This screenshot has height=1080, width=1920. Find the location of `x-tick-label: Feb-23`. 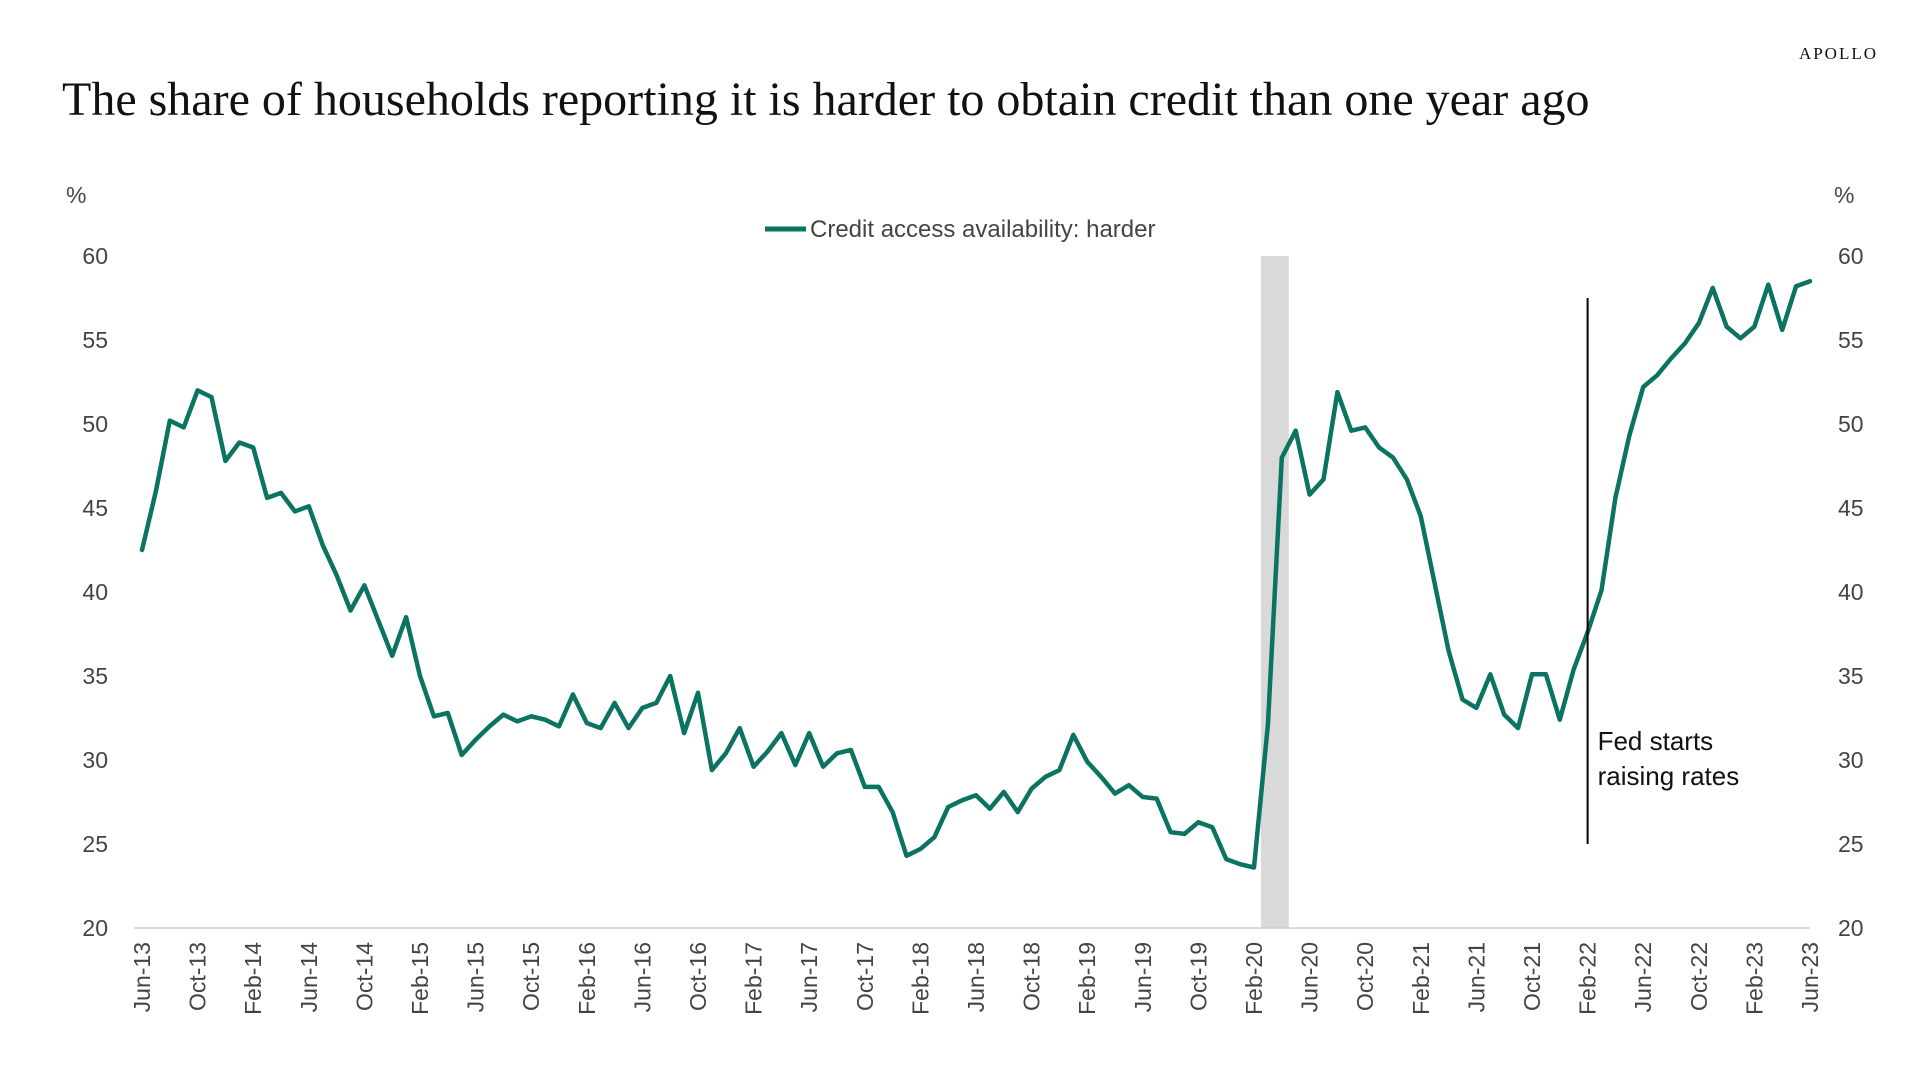

x-tick-label: Feb-23 is located at coordinates (1754, 978).